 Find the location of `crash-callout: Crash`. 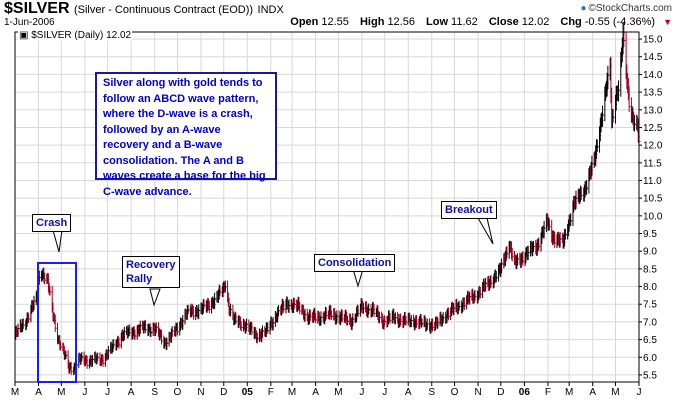

crash-callout: Crash is located at coordinates (52, 223).